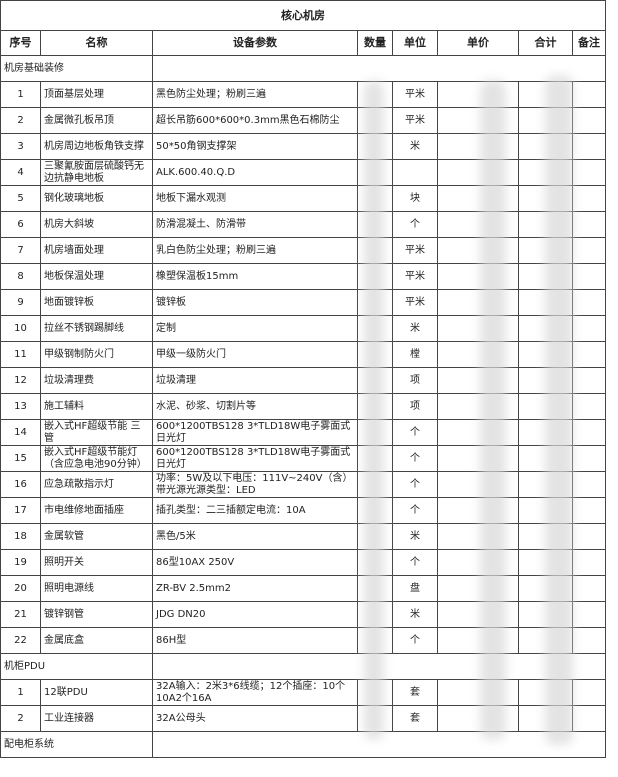 This screenshot has width=618, height=777. I want to click on header-cell: 数量, so click(375, 43).